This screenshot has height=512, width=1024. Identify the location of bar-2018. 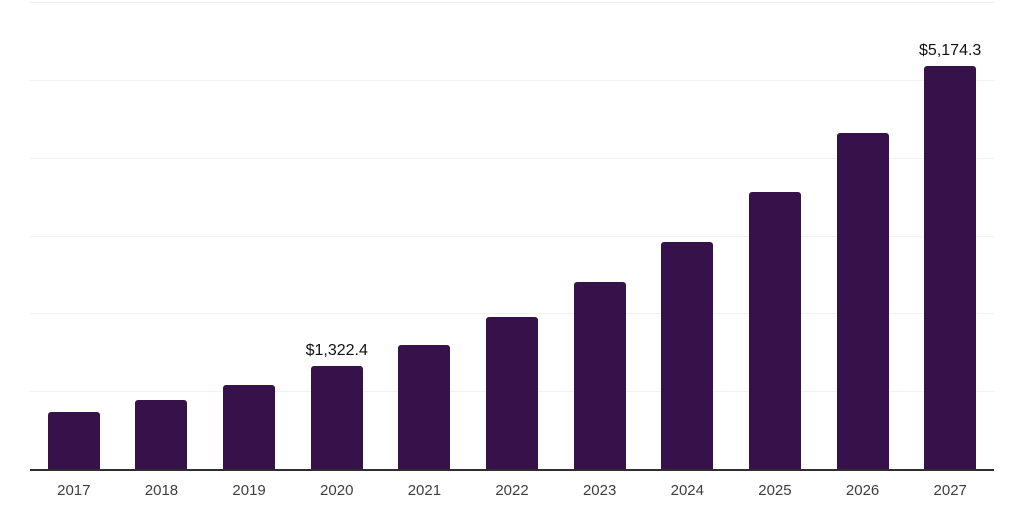
(161, 434).